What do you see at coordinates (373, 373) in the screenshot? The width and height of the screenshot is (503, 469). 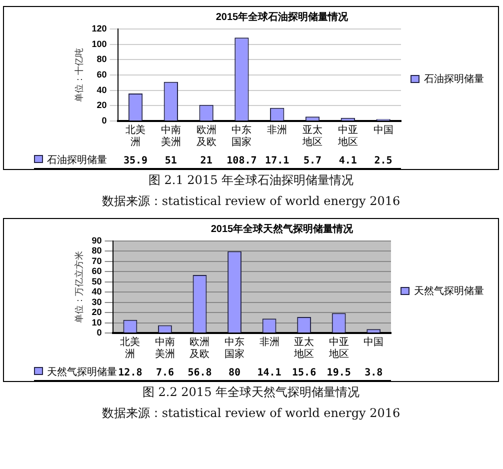 I see `data-label: 3.8` at bounding box center [373, 373].